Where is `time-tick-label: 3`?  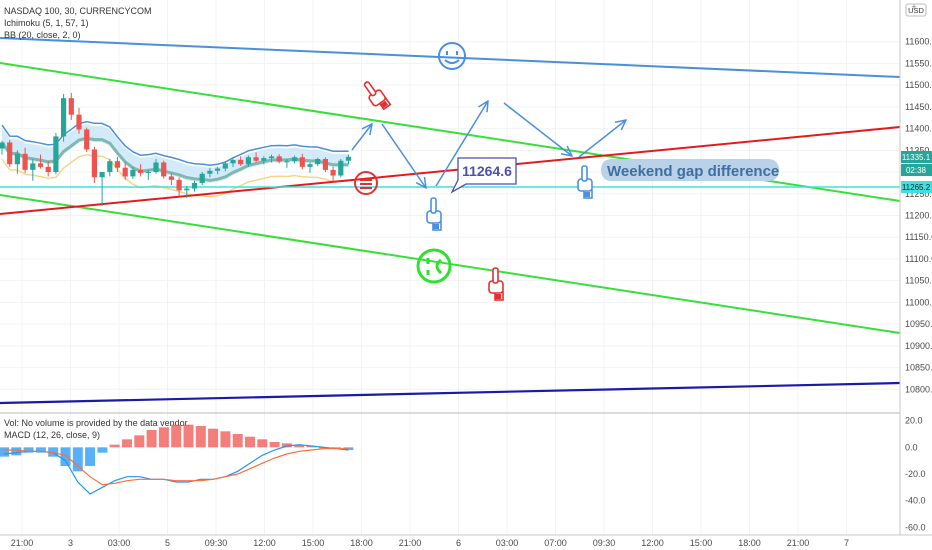
time-tick-label: 3 is located at coordinates (70, 543).